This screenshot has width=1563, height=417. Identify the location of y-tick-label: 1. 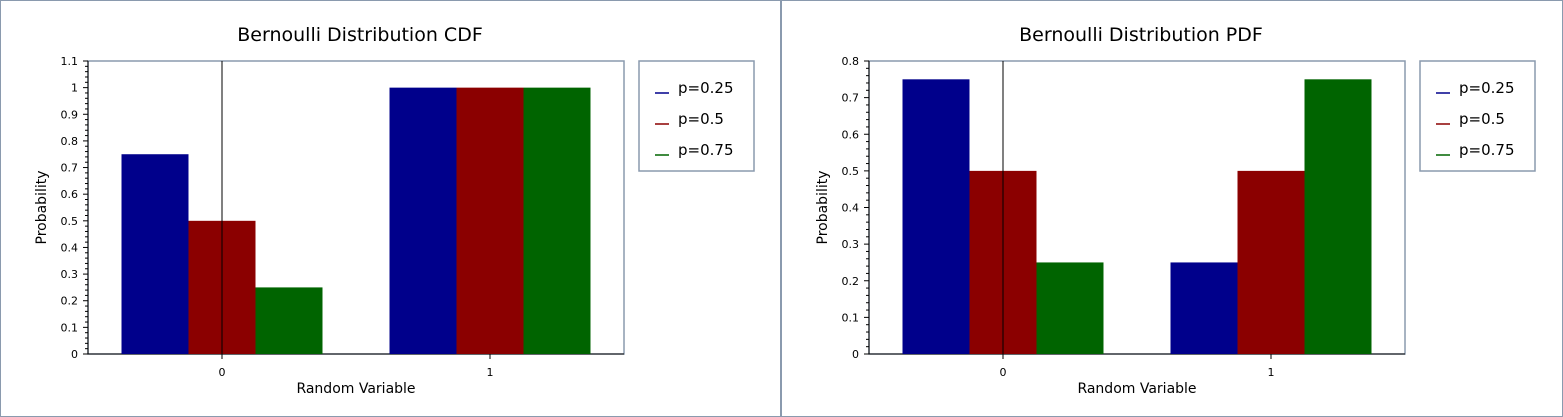
(74, 88).